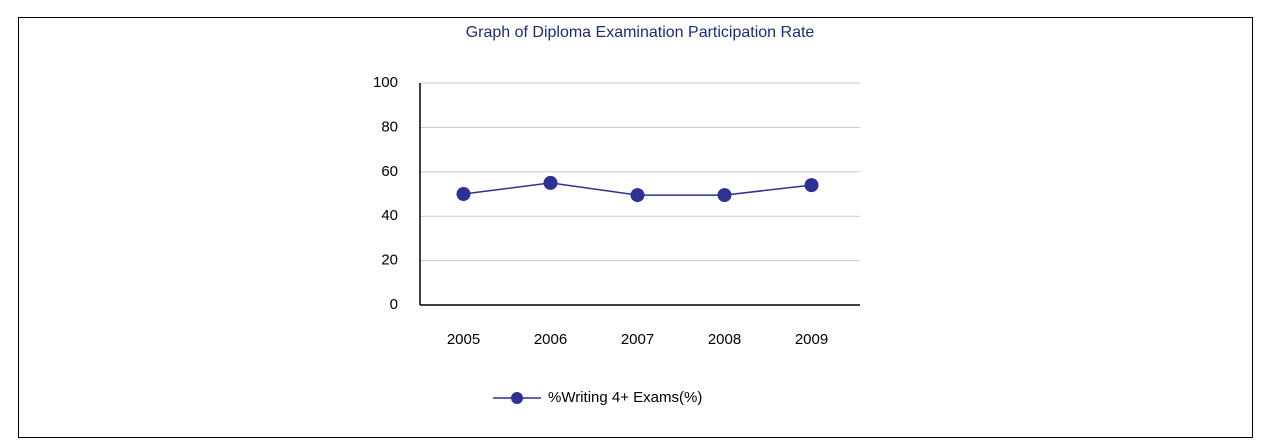 The width and height of the screenshot is (1271, 444). I want to click on legend-marker, so click(517, 398).